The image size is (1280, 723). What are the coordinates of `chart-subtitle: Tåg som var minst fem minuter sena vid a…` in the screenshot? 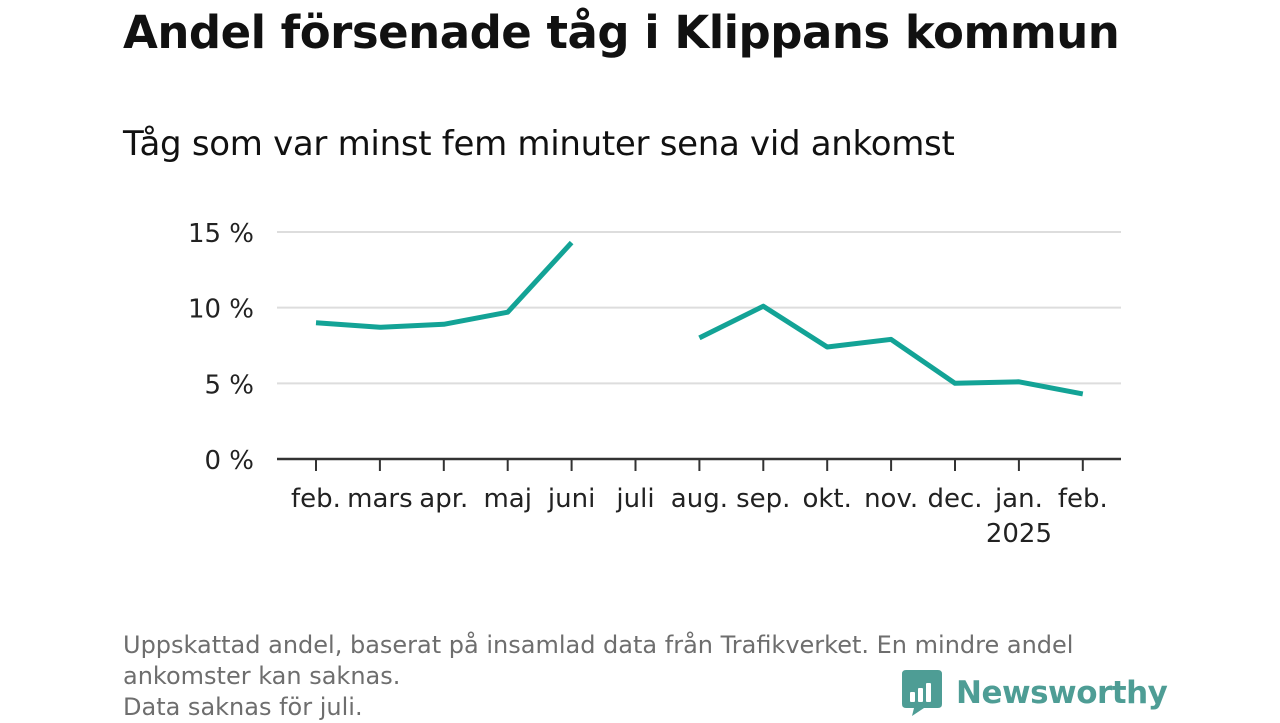 It's located at (539, 144).